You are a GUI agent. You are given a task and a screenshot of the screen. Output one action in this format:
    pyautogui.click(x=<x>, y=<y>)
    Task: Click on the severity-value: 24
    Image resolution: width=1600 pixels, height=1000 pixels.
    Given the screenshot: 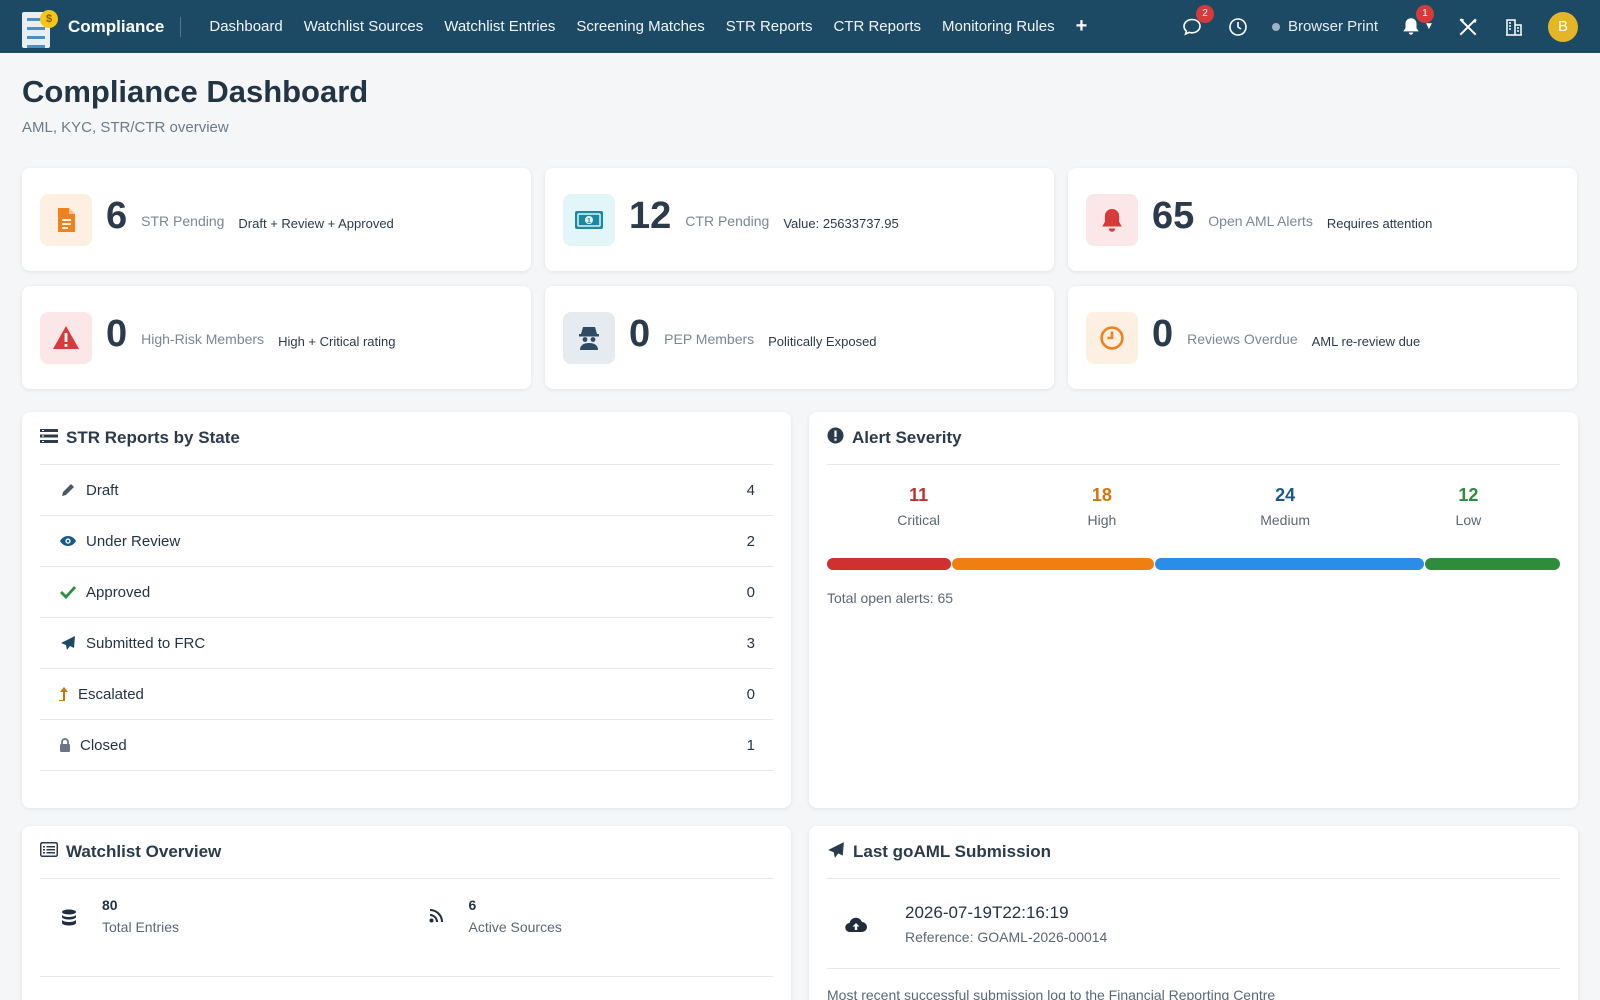 What is the action you would take?
    pyautogui.click(x=1285, y=495)
    